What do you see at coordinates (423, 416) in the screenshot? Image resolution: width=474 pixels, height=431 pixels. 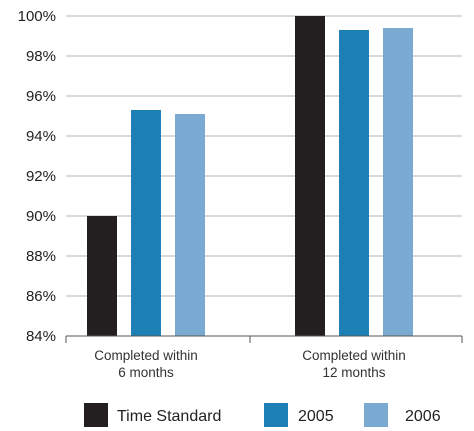 I see `legend-label: 2006` at bounding box center [423, 416].